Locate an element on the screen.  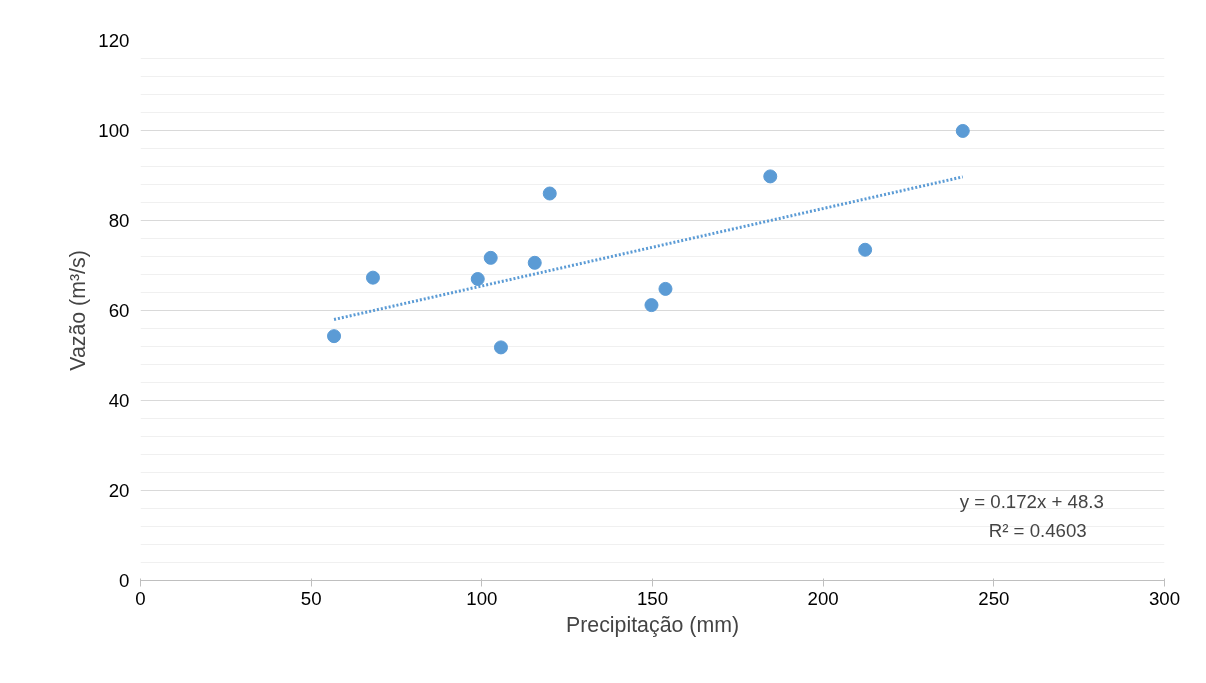
x-tick-label: 250 is located at coordinates (994, 598).